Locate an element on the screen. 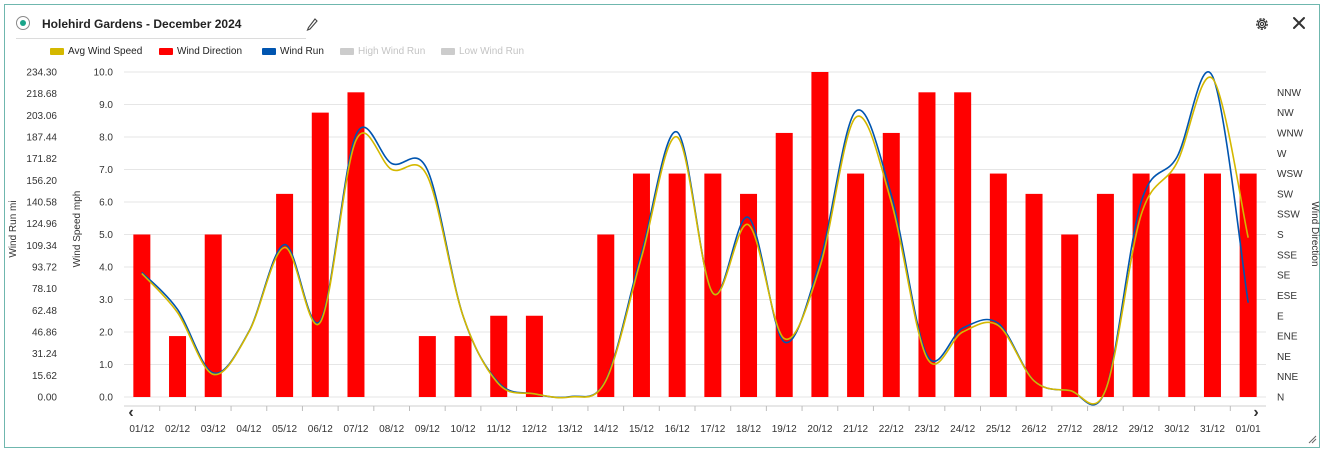 This screenshot has height=456, width=1328. tick-label-wind-direction: SW is located at coordinates (1285, 194).